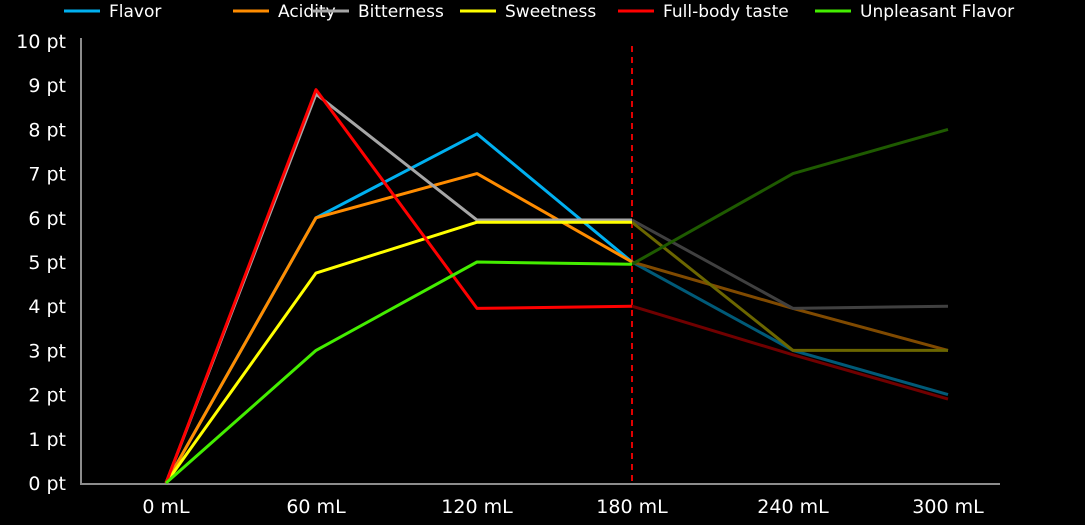 The height and width of the screenshot is (525, 1085). Describe the element at coordinates (47, 263) in the screenshot. I see `y-tick-label: 5 pt` at that location.